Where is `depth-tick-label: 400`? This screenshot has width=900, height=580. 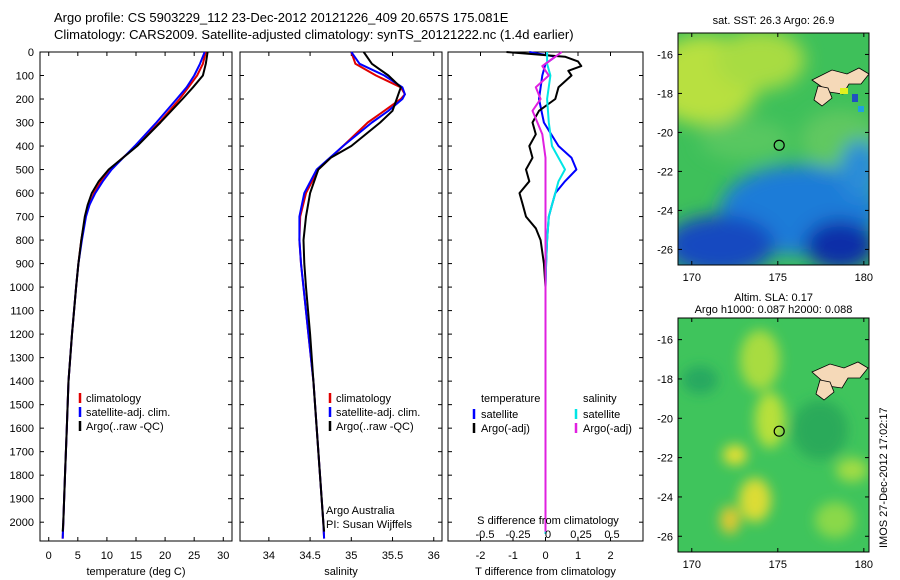
depth-tick-label: 400 is located at coordinates (25, 147).